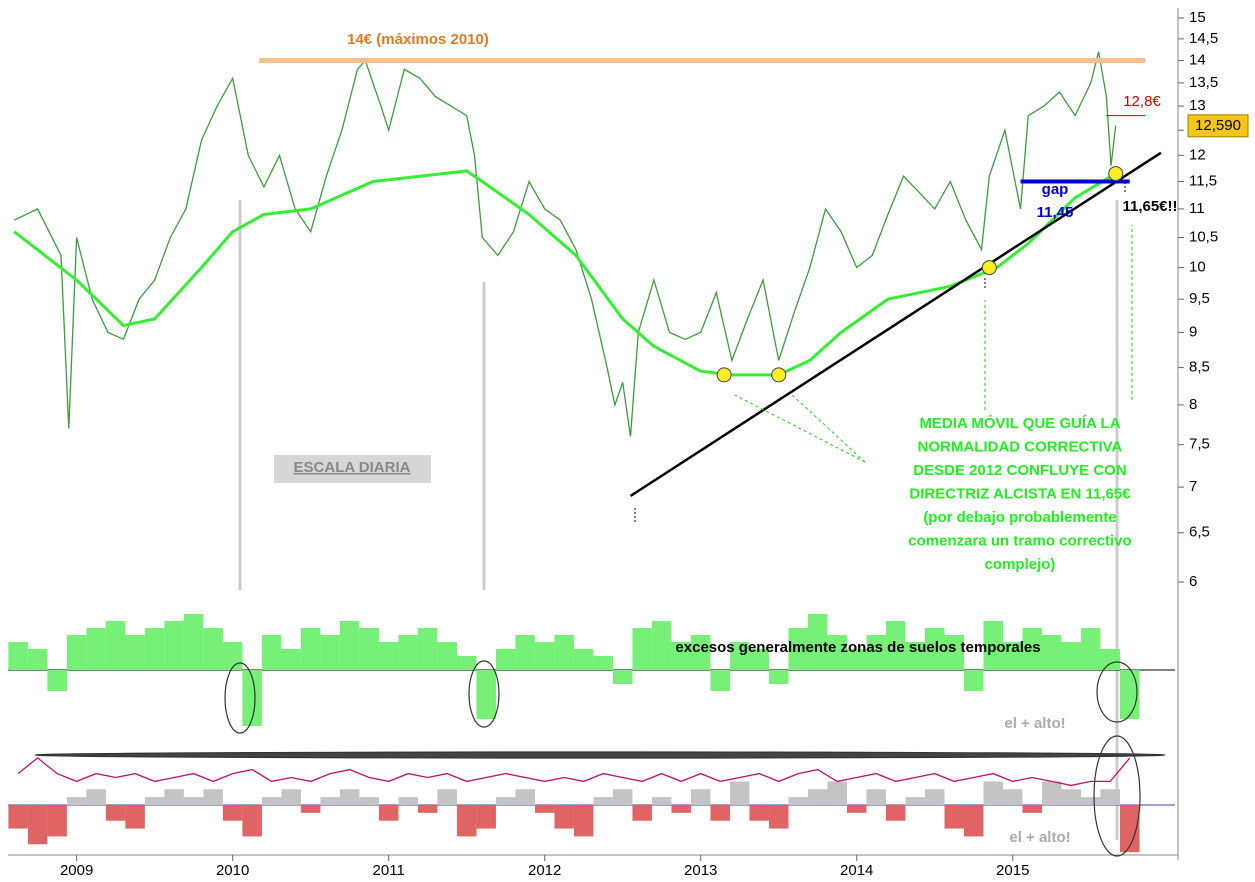  Describe the element at coordinates (1019, 540) in the screenshot. I see `annotation: comenzara un tramo correctivo` at that location.